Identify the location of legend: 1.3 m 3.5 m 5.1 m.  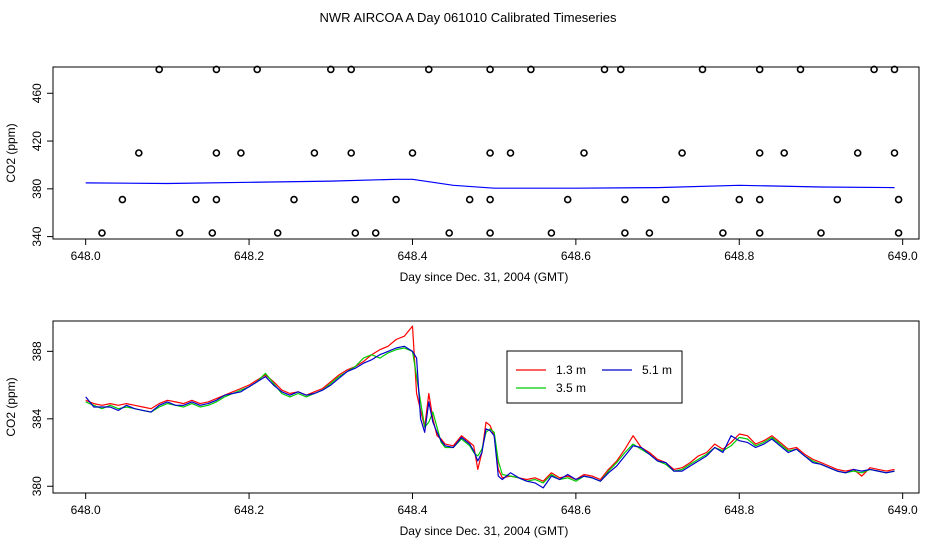
(594, 377).